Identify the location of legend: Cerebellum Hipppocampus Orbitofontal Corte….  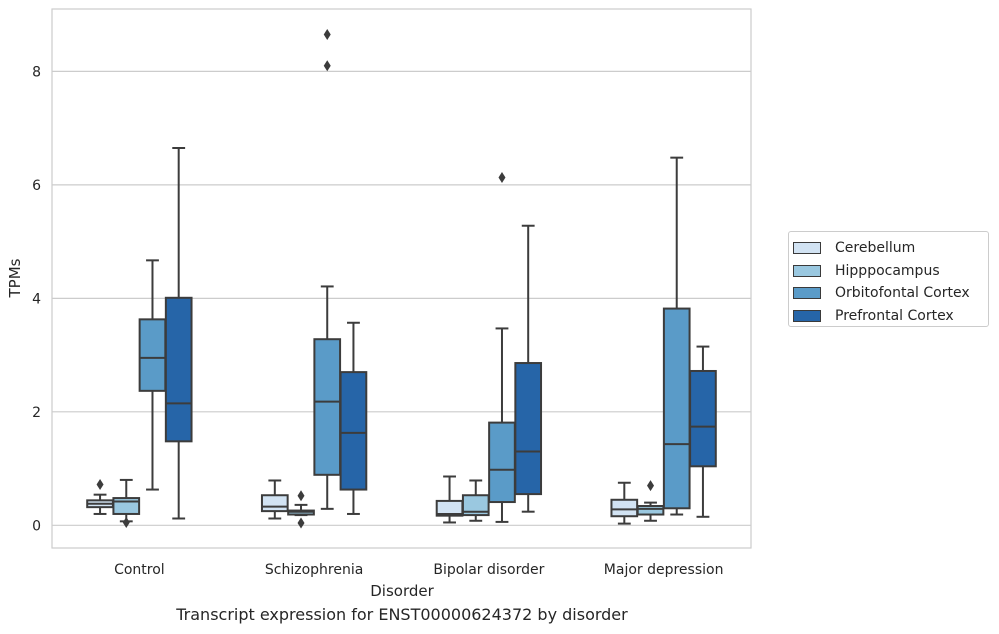
(888, 279).